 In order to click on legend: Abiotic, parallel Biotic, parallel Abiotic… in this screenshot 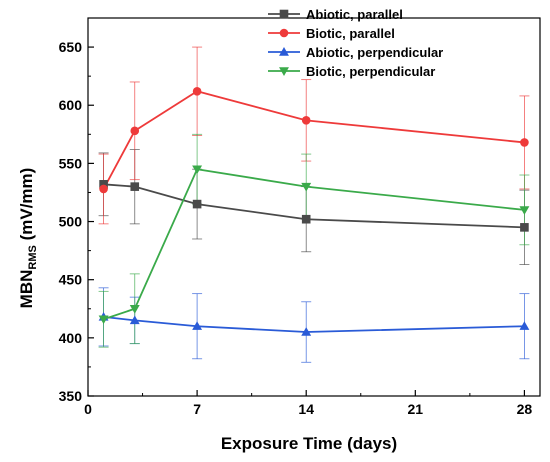, I will do `click(355, 43)`.